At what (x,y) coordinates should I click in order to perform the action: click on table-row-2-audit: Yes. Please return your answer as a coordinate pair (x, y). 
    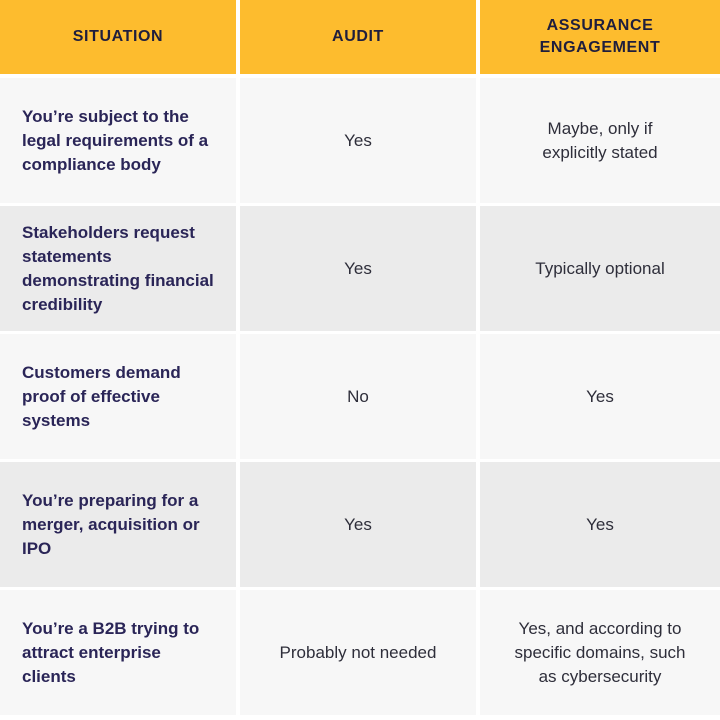
    Looking at the image, I should click on (360, 270).